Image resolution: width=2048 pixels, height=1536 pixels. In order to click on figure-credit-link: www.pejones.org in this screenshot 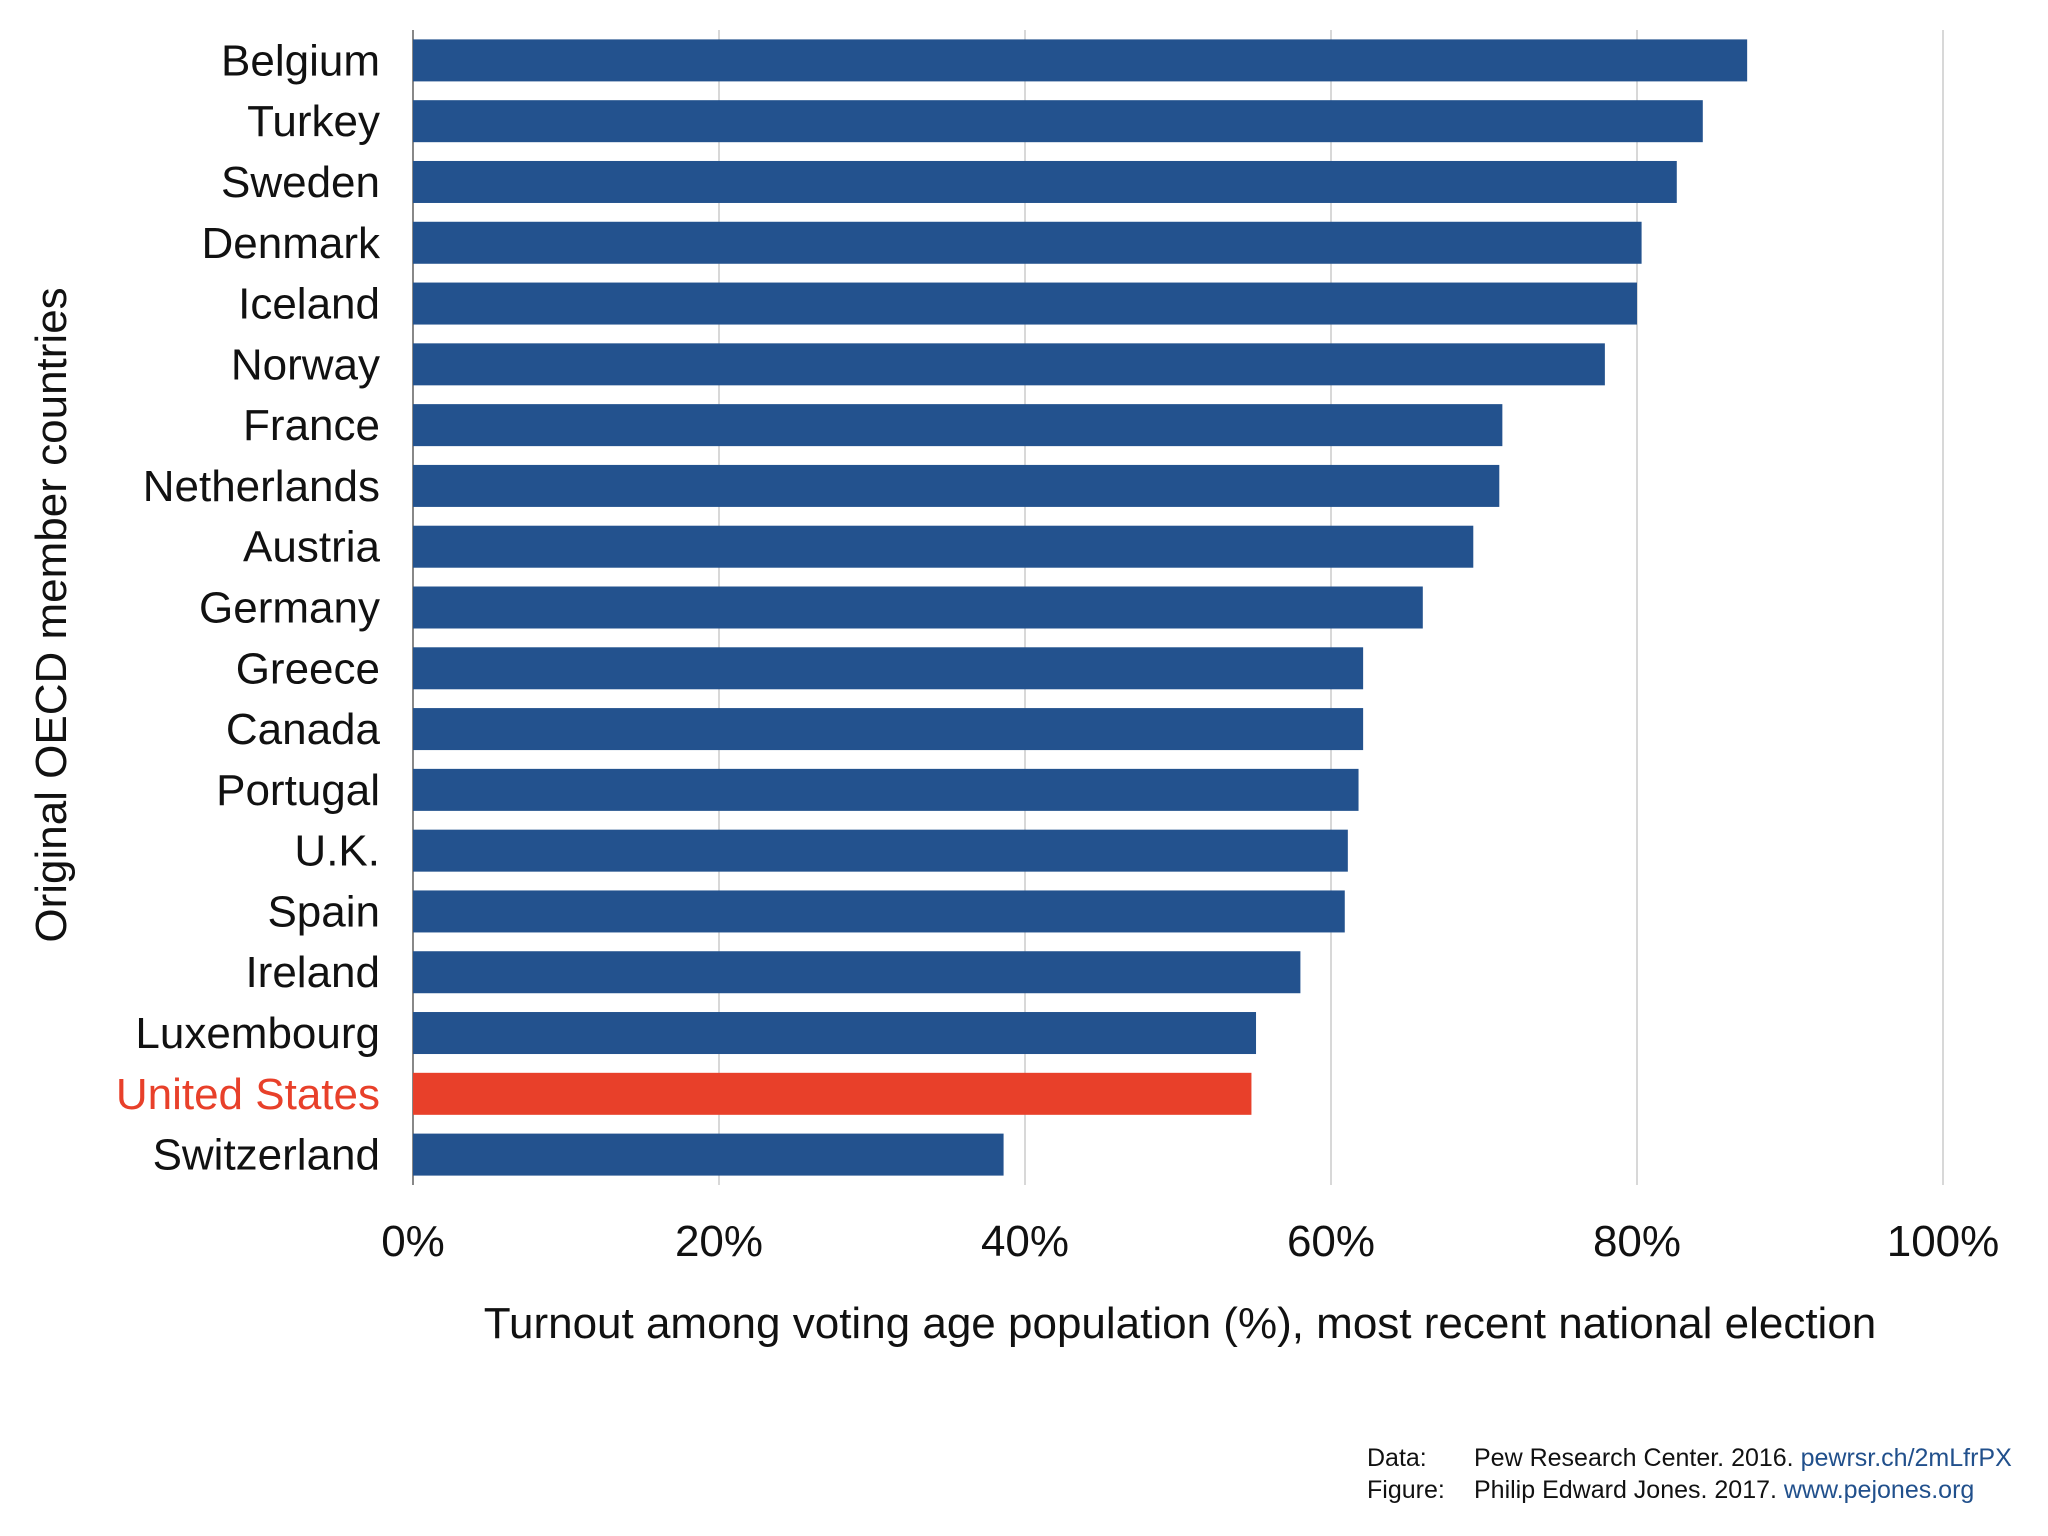, I will do `click(1879, 1490)`.